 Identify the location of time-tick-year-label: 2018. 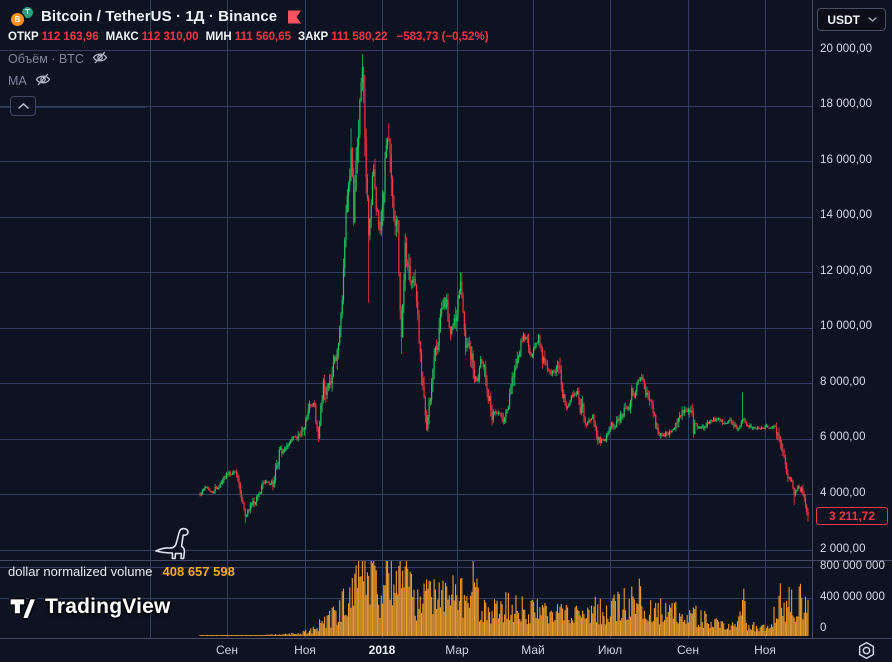
(382, 650).